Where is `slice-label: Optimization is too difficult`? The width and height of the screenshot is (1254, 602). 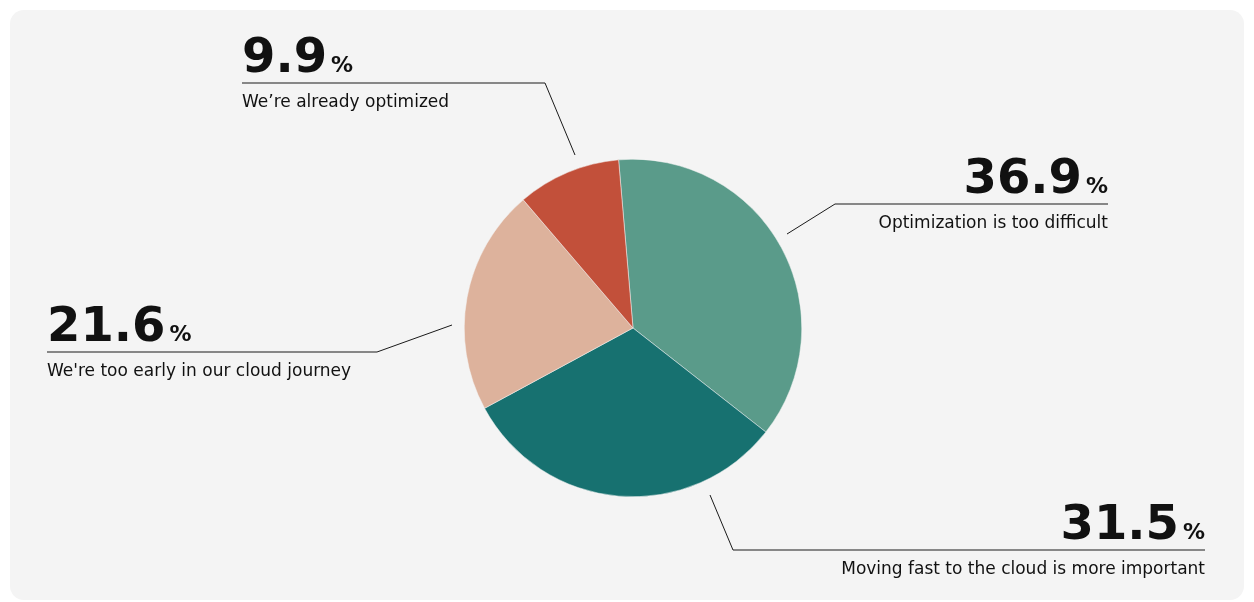
slice-label: Optimization is too difficult is located at coordinates (993, 222).